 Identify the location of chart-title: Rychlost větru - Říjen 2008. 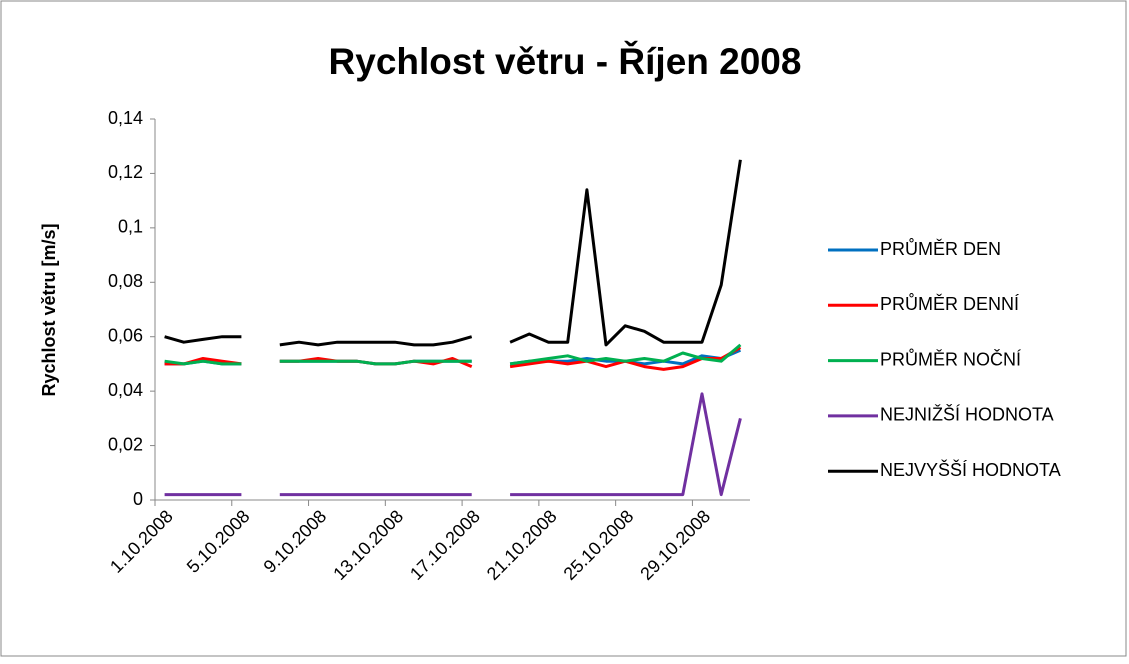
(565, 61).